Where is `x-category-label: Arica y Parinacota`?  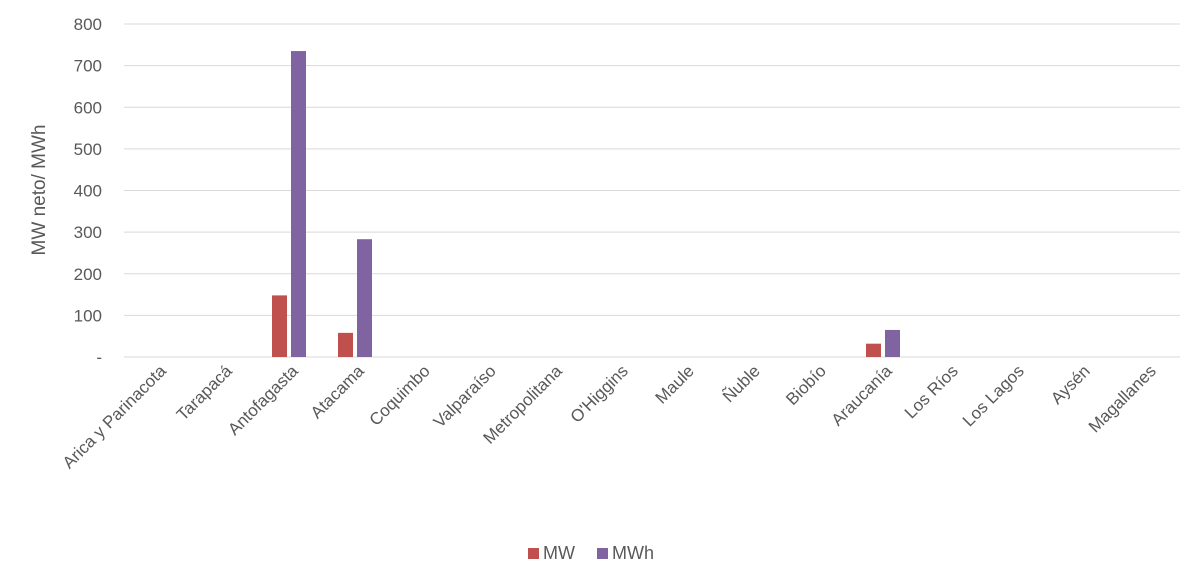
x-category-label: Arica y Parinacota is located at coordinates (114, 416).